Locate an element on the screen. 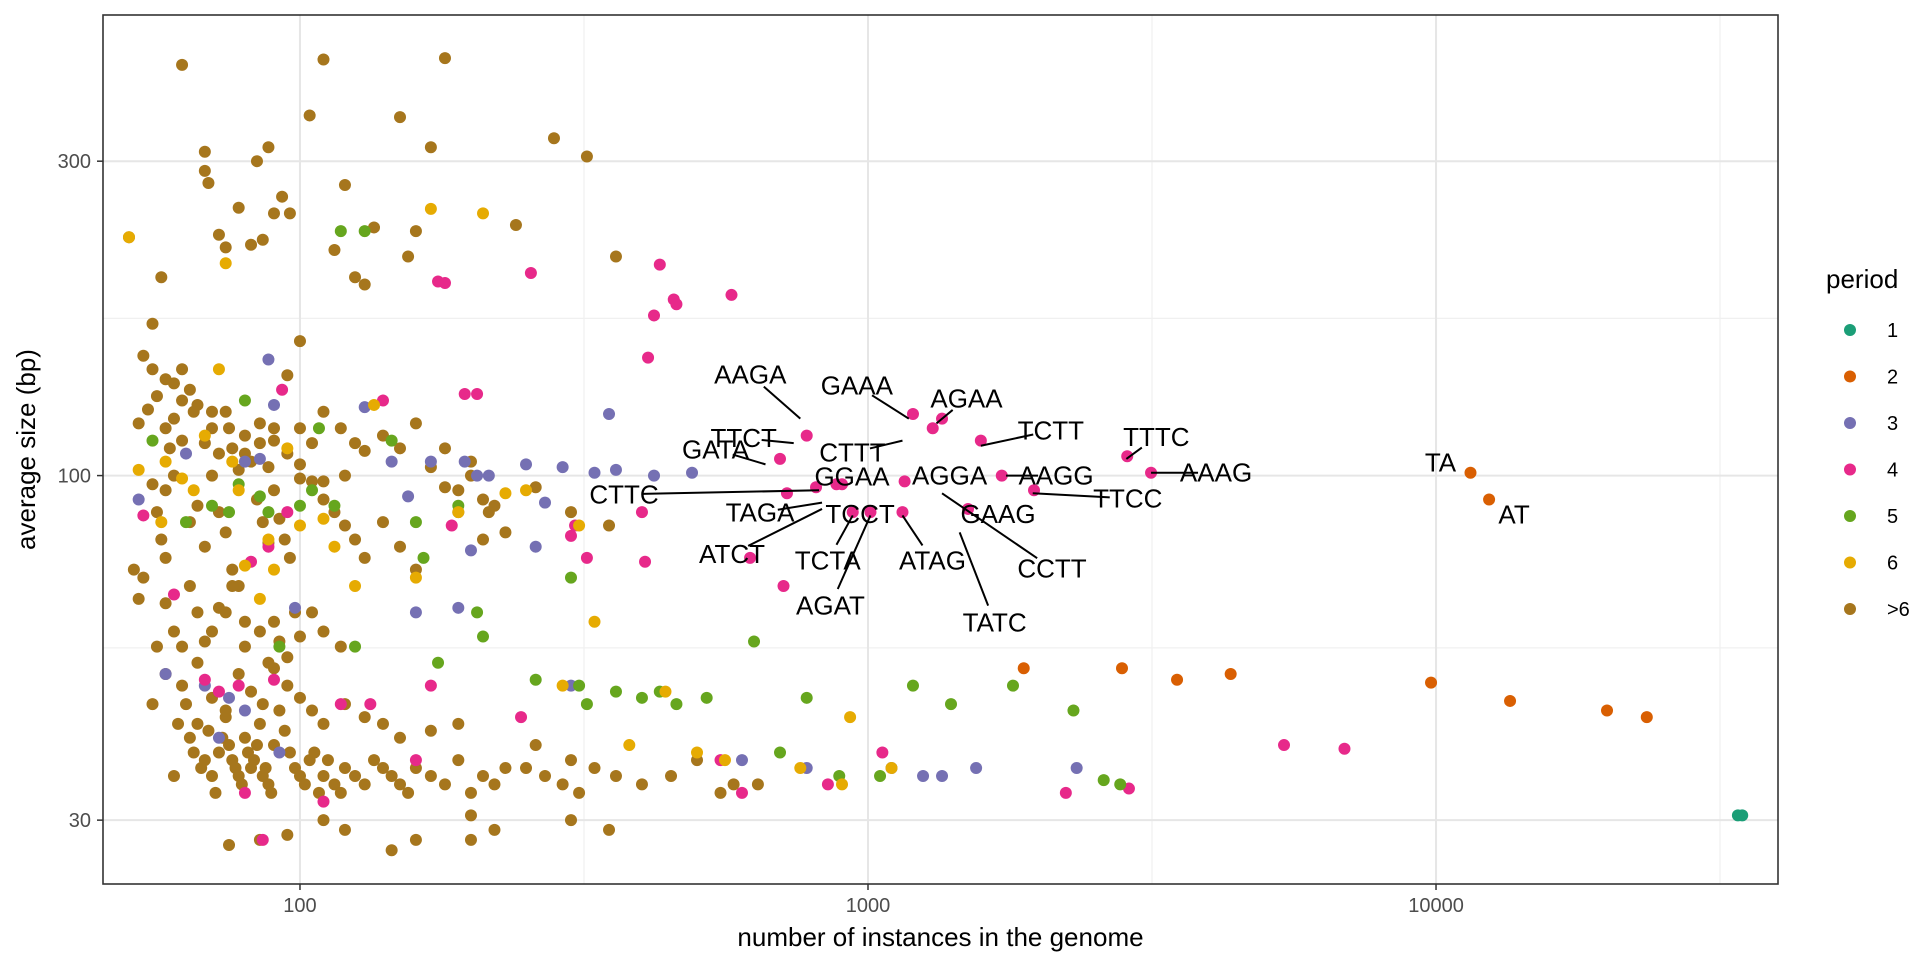  point-label: TCTA is located at coordinates (828, 560).